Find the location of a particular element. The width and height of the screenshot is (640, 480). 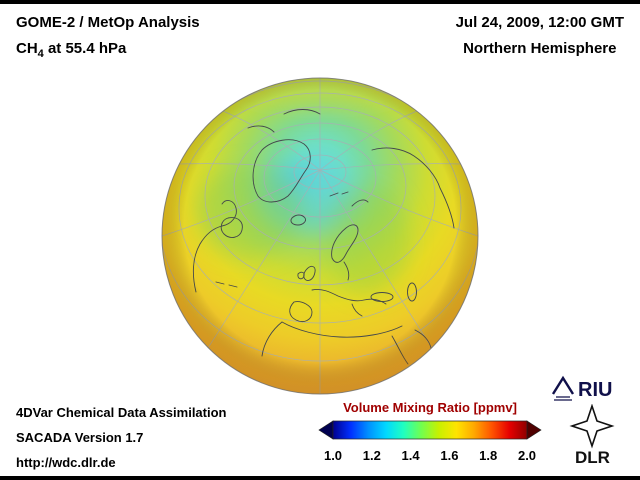

bottom-border is located at coordinates (320, 478).